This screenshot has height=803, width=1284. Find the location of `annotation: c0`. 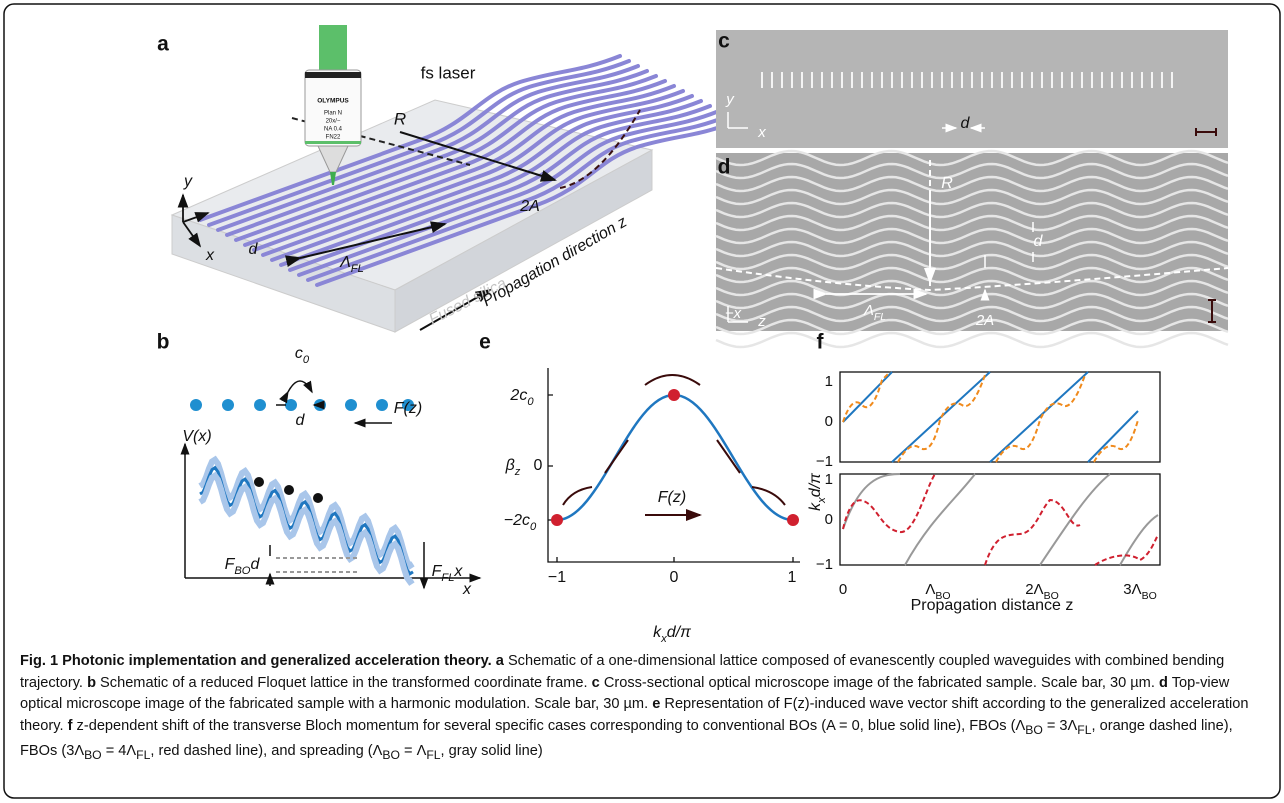

annotation: c0 is located at coordinates (302, 355).